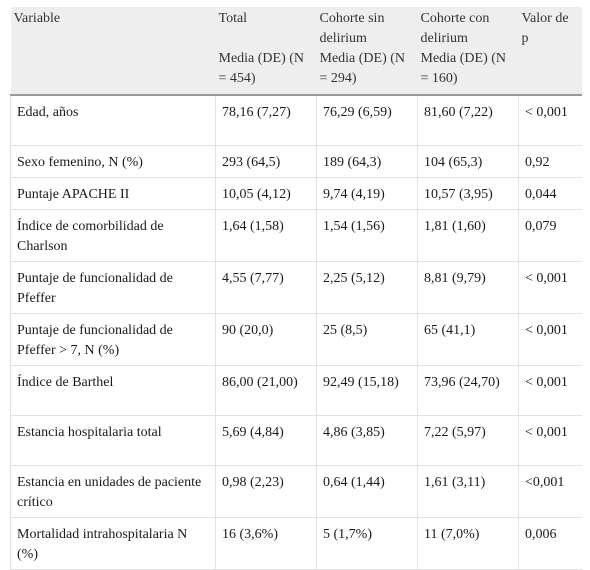 The image size is (590, 570). I want to click on header-sub-p-empty, so click(550, 72).